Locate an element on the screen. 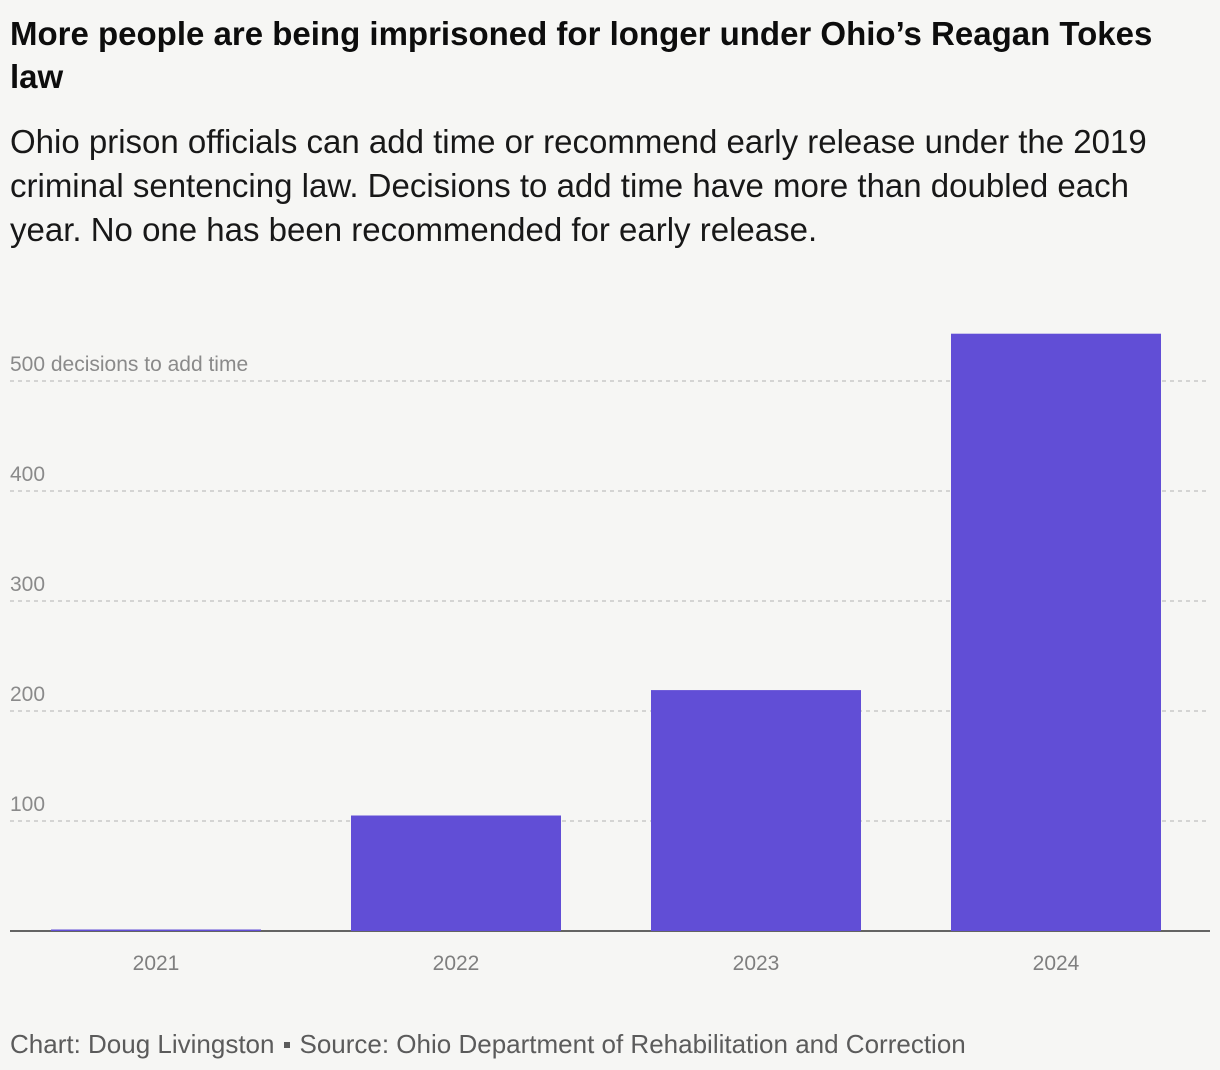 The width and height of the screenshot is (1220, 1070). y-tick-label: 300 is located at coordinates (27, 584).